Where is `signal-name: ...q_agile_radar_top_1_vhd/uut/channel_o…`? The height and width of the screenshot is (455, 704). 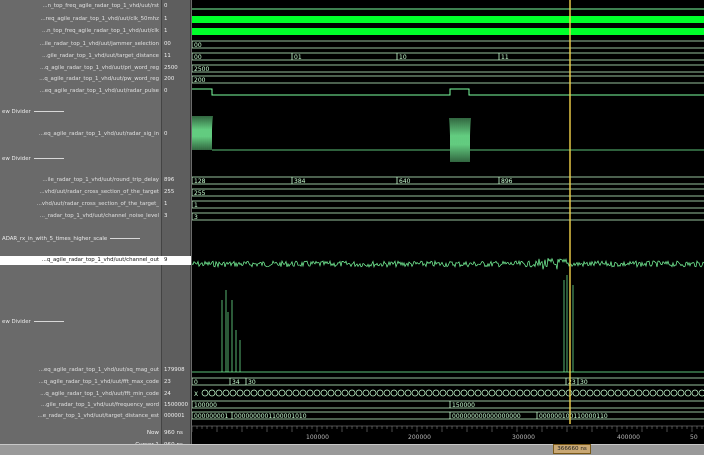 signal-name: ...q_agile_radar_top_1_vhd/uut/channel_o… is located at coordinates (81, 260).